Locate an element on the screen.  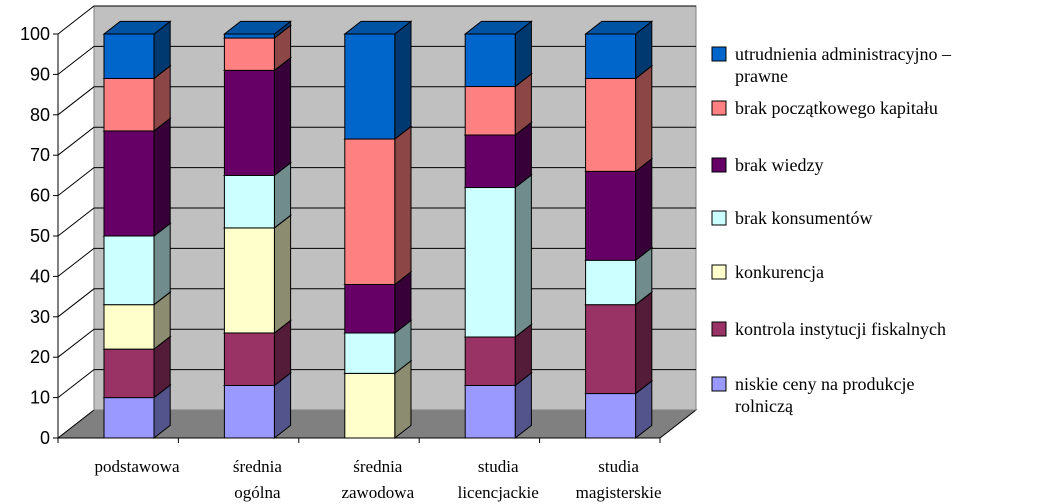
y-tick-label: 80 is located at coordinates (40, 115).